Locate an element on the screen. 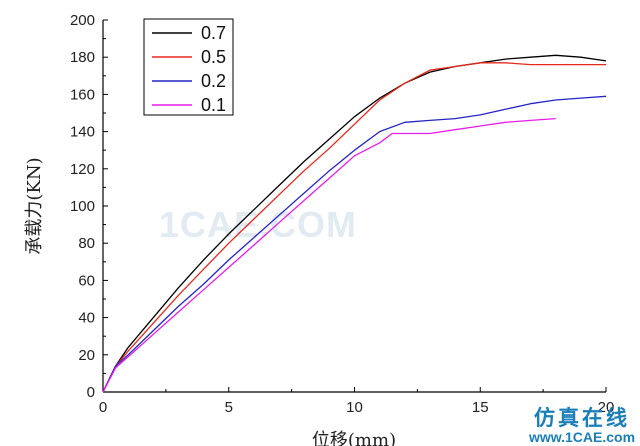 The width and height of the screenshot is (640, 446). legend: 0.7 0.5 0.2 0.1 is located at coordinates (188, 67).